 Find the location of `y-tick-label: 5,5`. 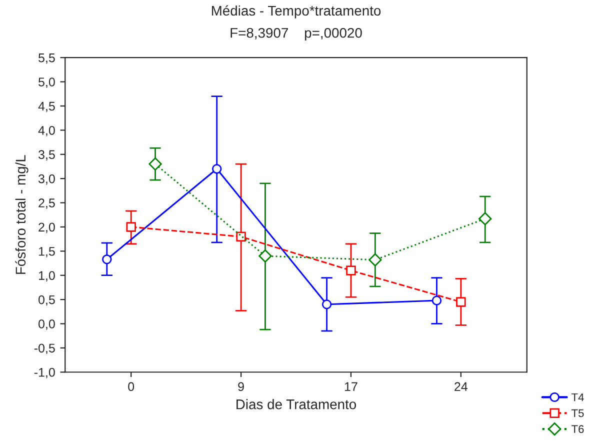

y-tick-label: 5,5 is located at coordinates (46, 59).